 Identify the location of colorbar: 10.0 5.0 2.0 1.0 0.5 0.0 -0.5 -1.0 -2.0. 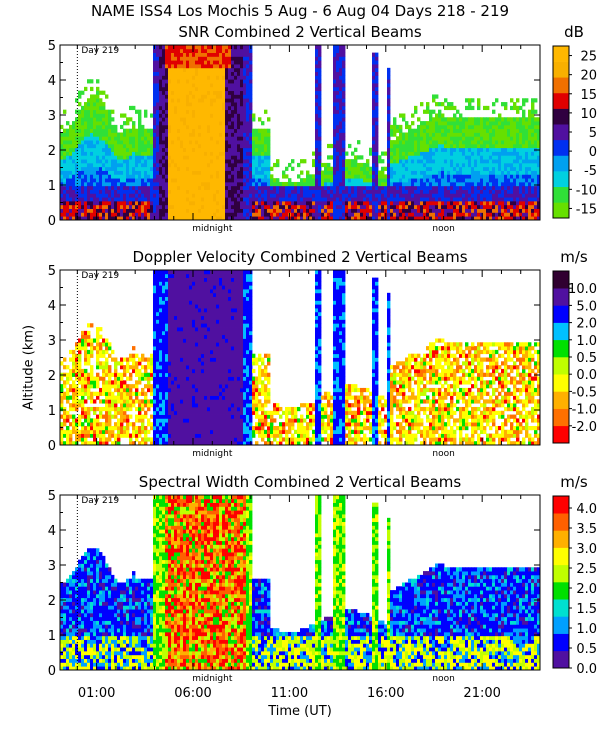
(574, 357).